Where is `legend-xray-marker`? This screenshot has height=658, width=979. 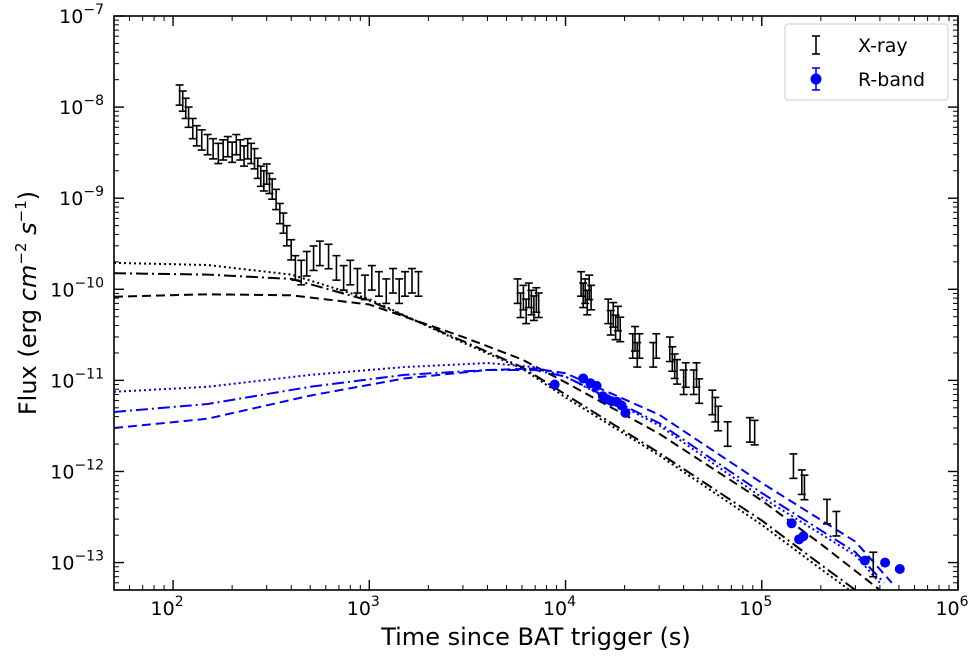
legend-xray-marker is located at coordinates (816, 45).